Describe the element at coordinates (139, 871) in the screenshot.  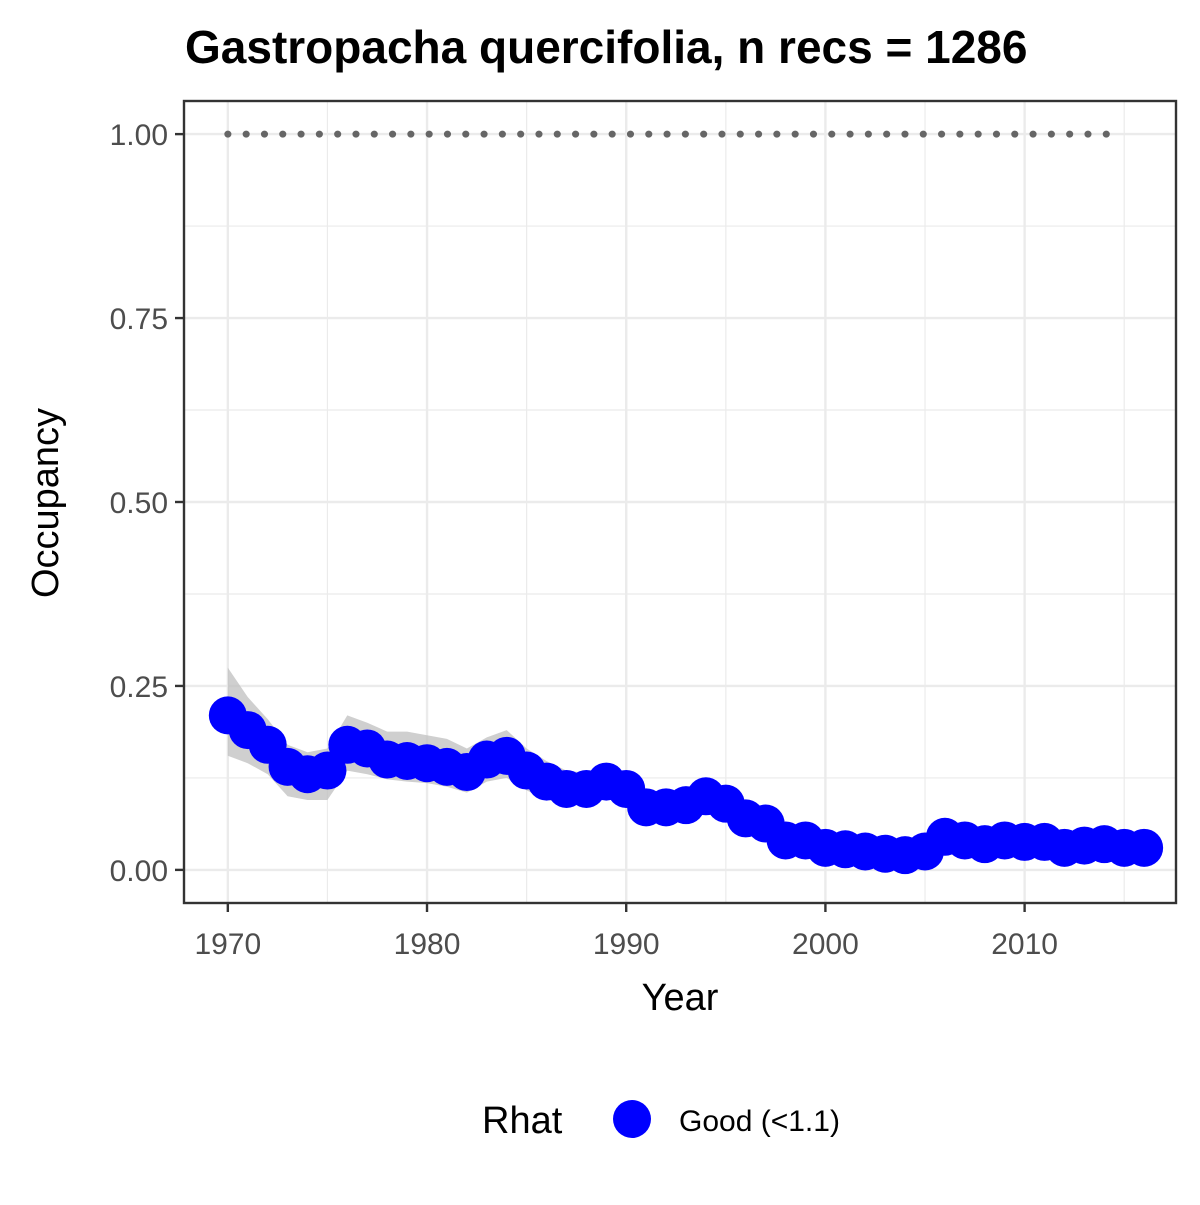
I see `y-tick-label: 0.00` at that location.